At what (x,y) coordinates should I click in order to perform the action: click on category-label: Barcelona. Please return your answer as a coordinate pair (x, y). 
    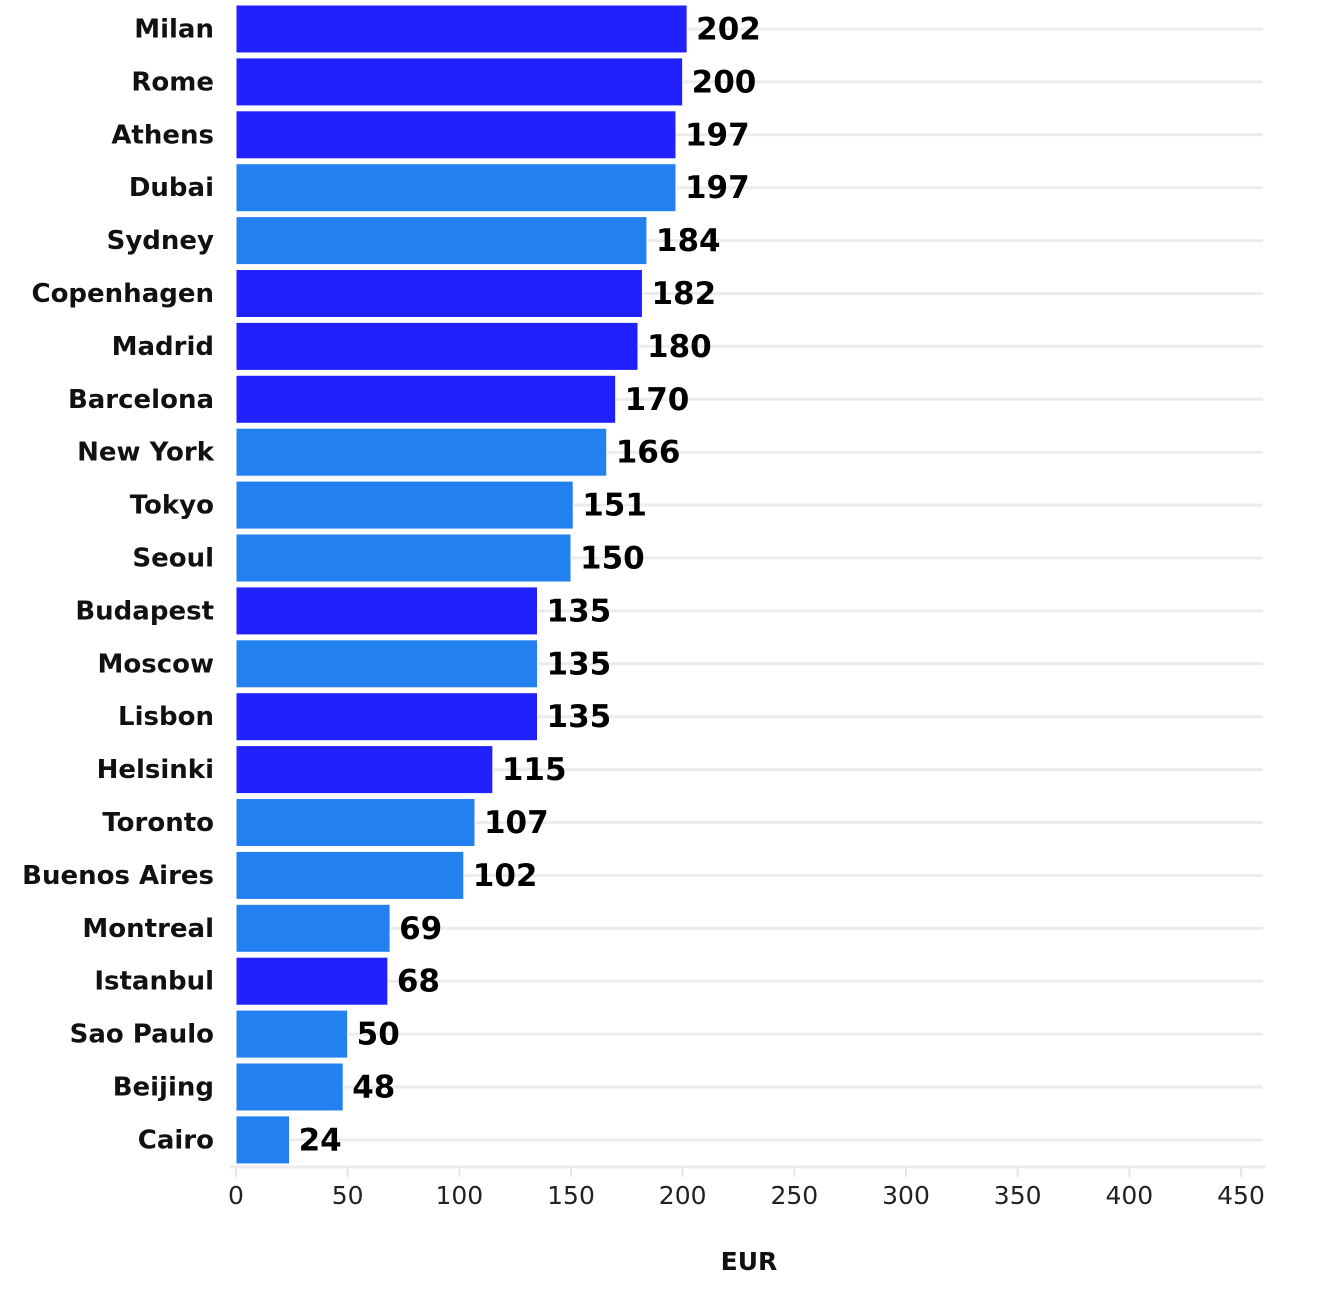
    Looking at the image, I should click on (141, 400).